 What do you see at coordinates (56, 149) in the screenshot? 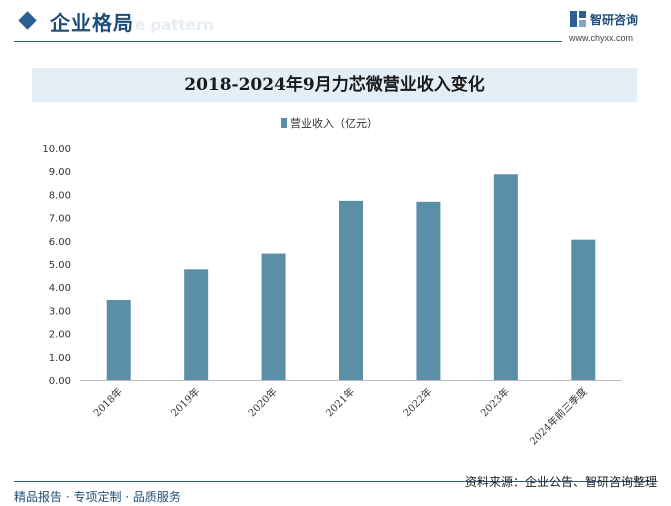
I see `y-tick-label: 10.00` at bounding box center [56, 149].